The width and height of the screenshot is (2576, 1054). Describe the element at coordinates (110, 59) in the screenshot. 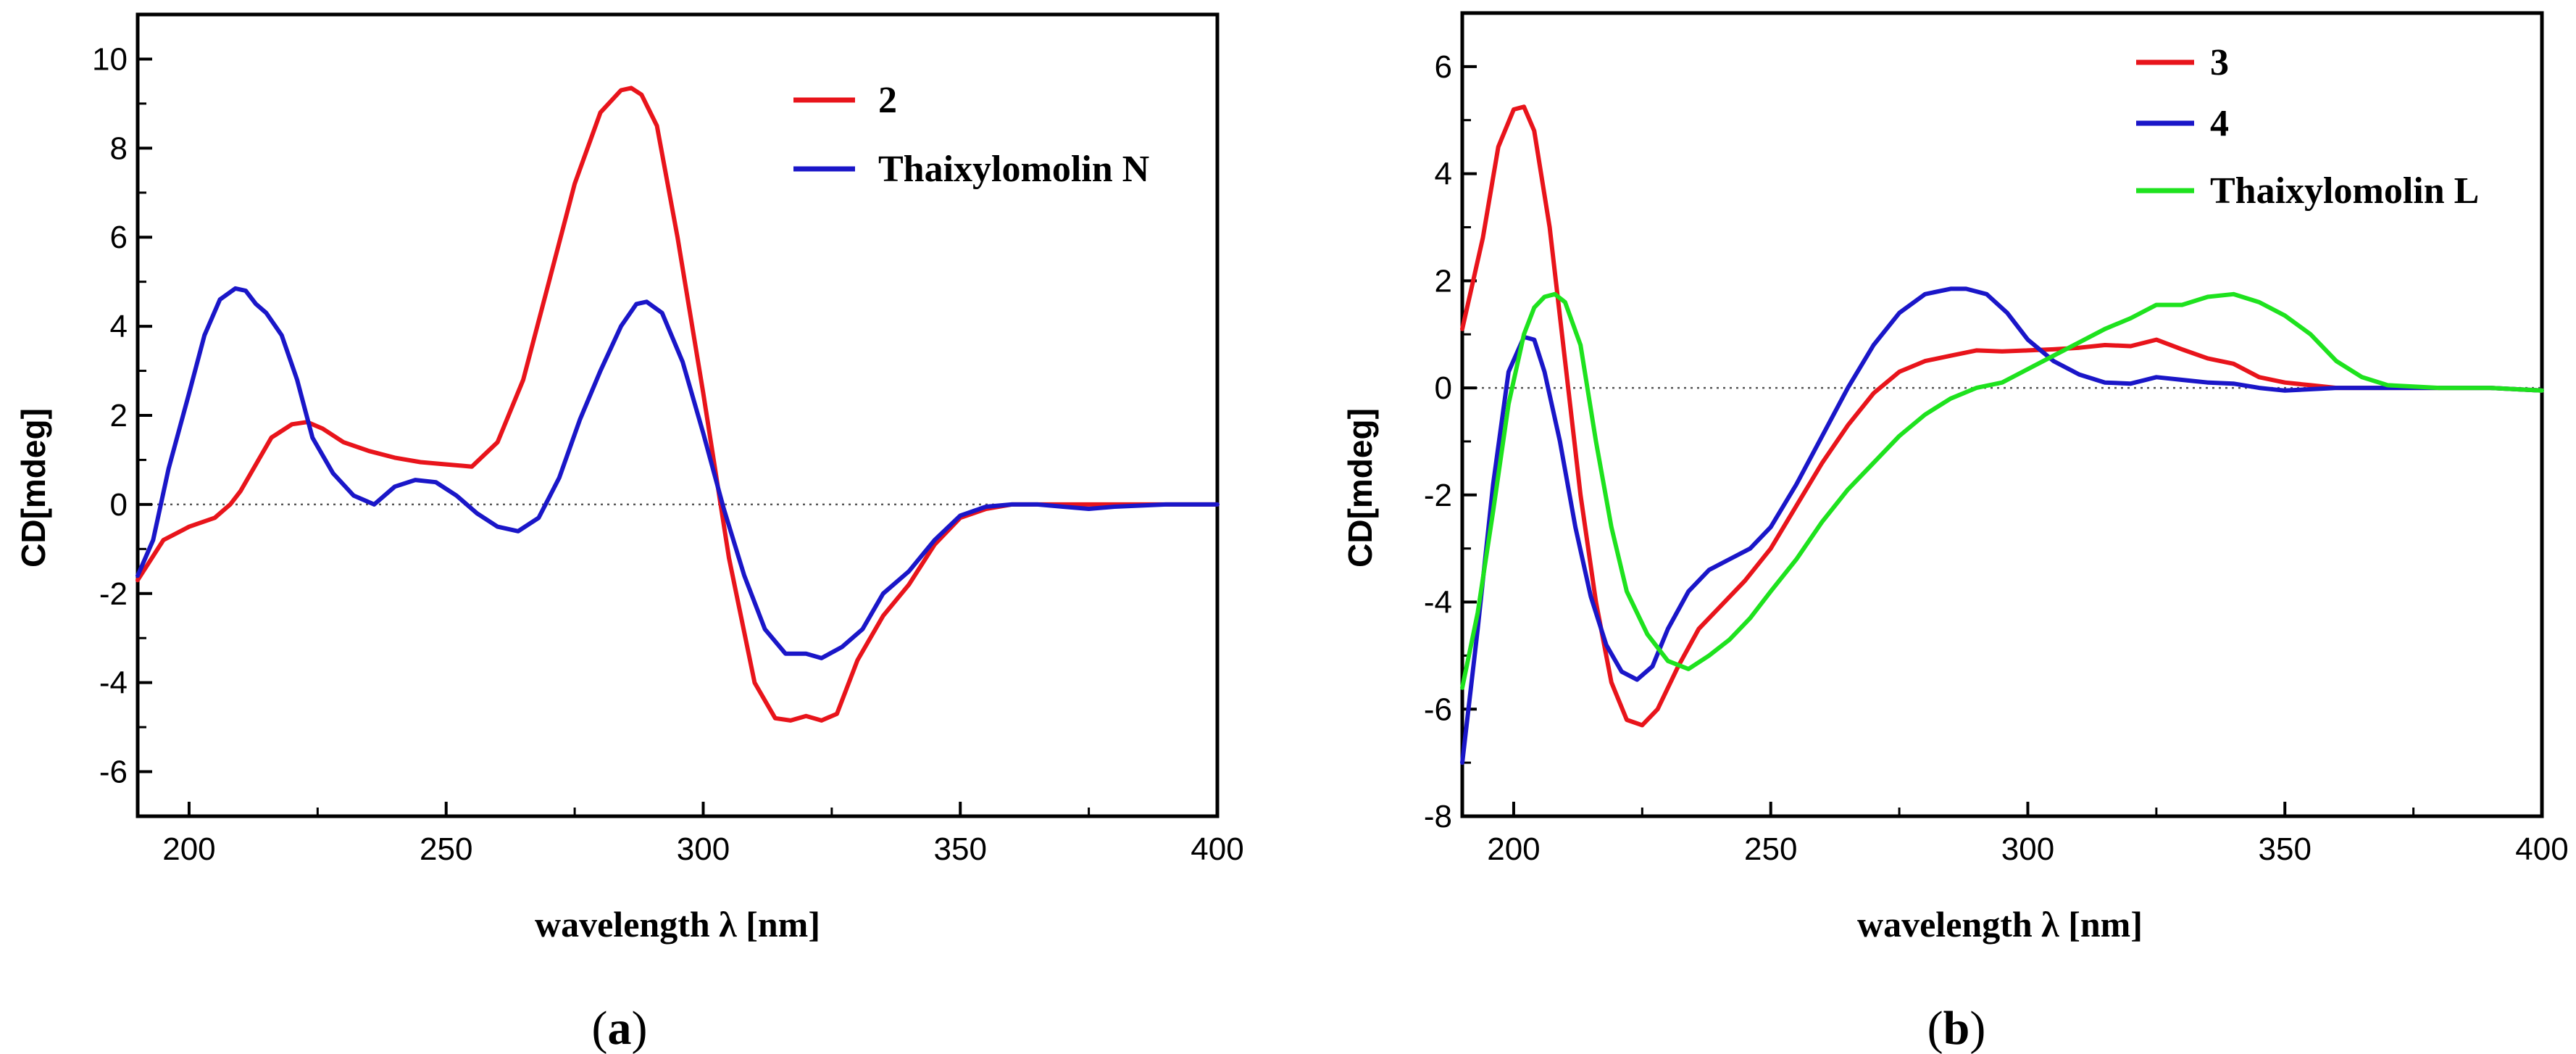

I see `y-tick-label-a-10: 10` at that location.